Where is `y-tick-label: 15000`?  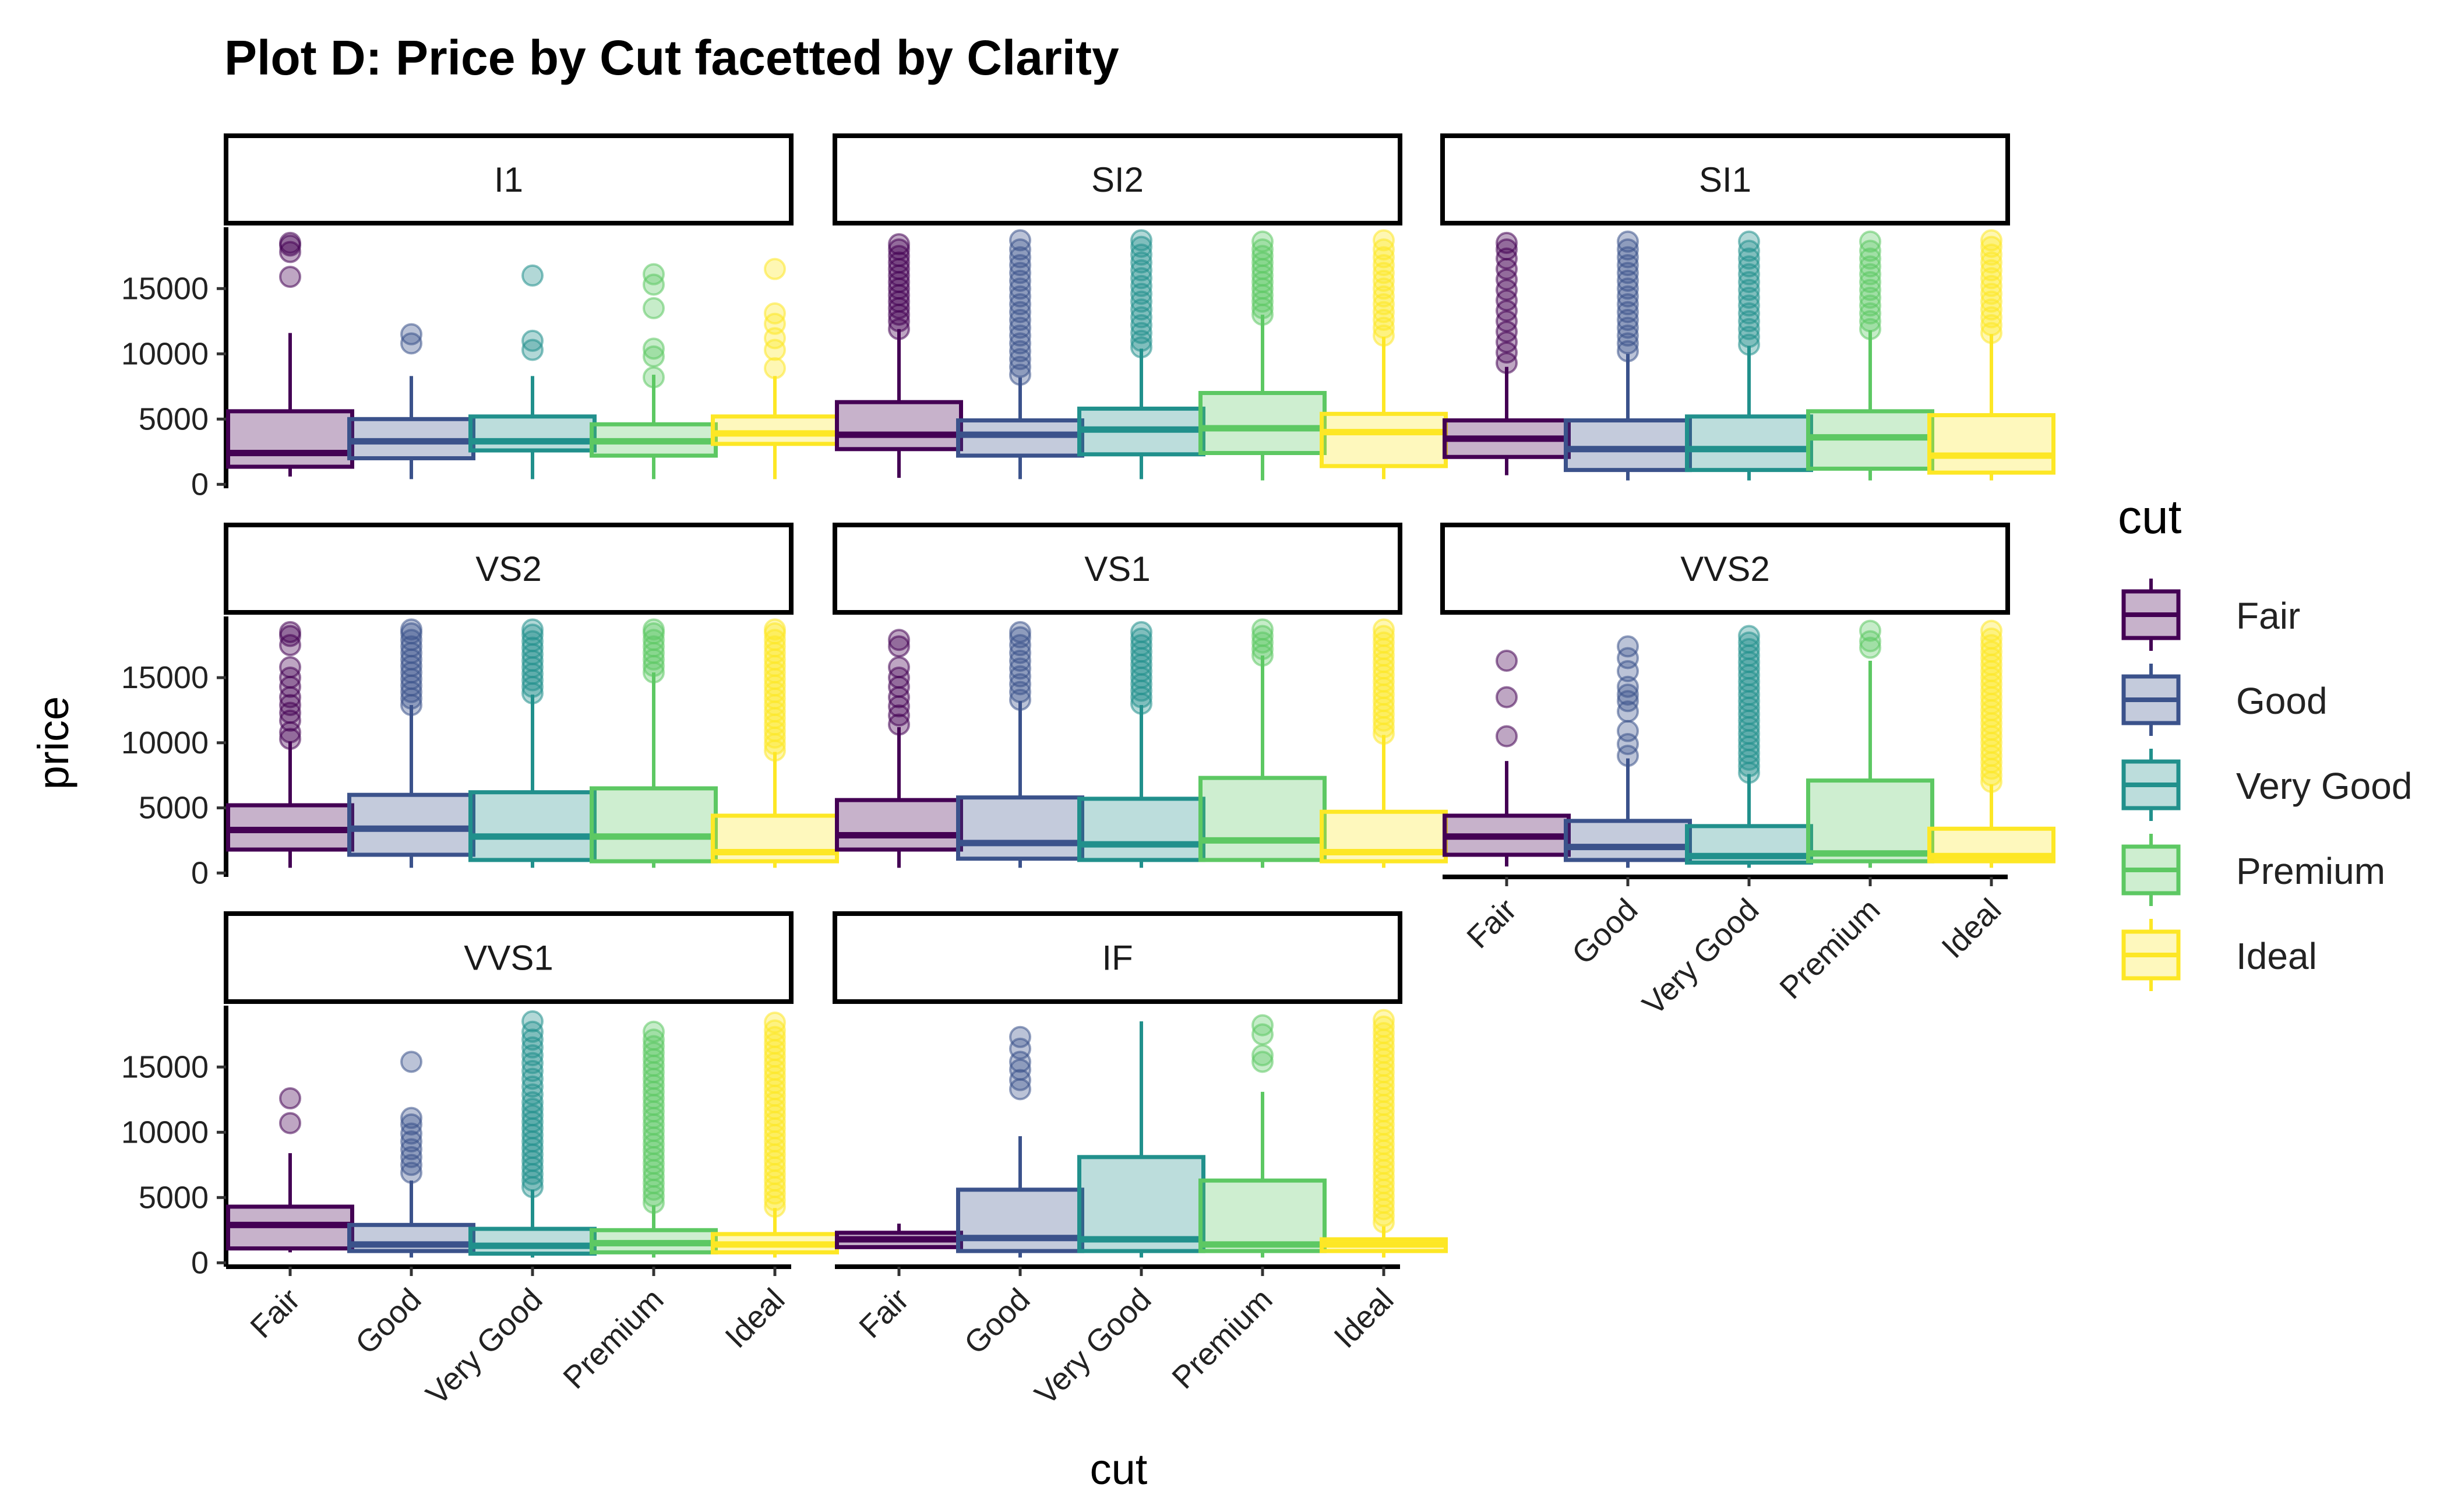 y-tick-label: 15000 is located at coordinates (165, 288).